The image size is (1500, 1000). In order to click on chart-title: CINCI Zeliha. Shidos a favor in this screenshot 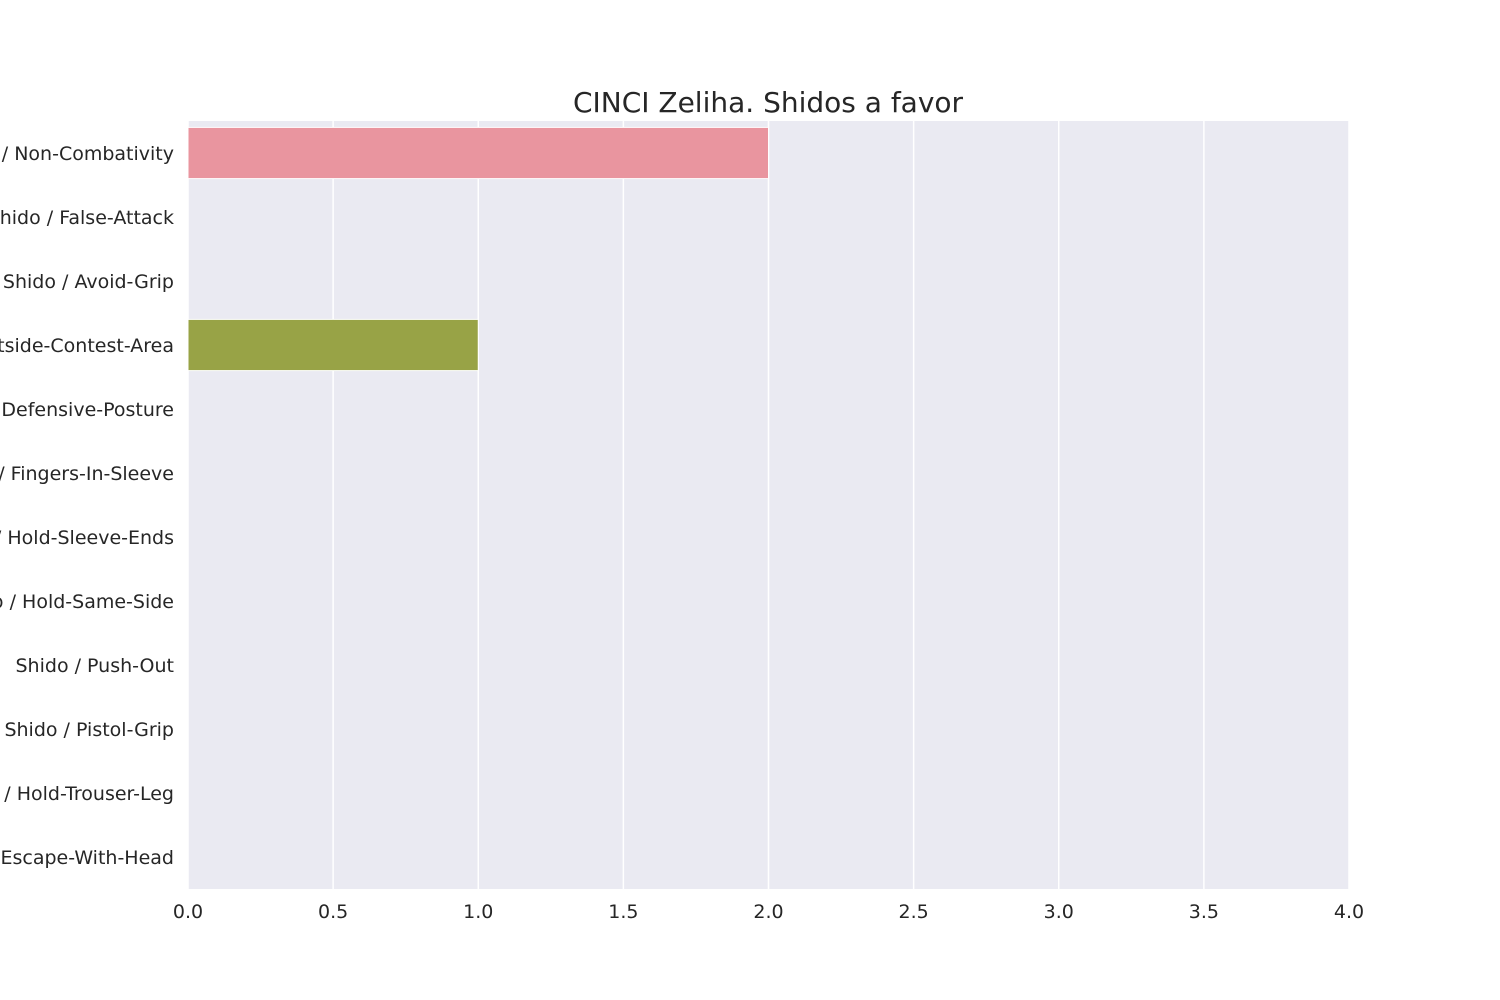, I will do `click(768, 102)`.